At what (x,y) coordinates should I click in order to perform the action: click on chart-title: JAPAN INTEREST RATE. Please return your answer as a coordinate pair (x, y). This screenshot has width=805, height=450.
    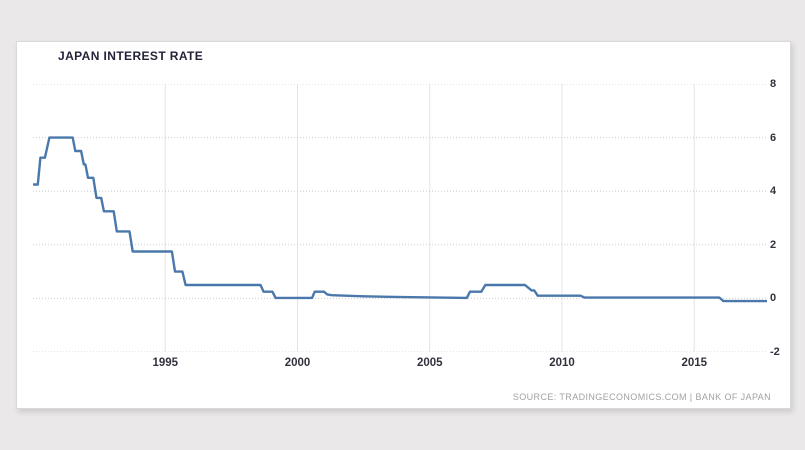
    Looking at the image, I should click on (131, 56).